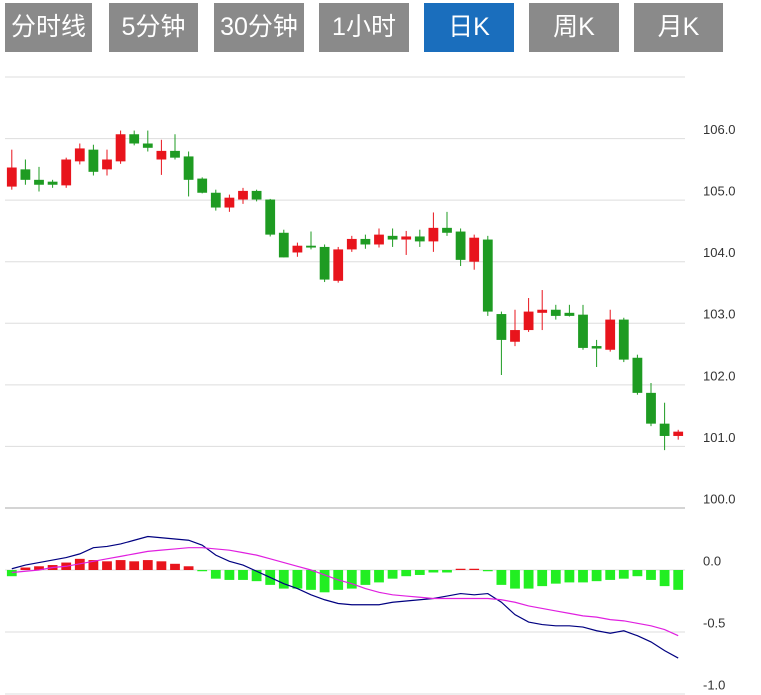 The height and width of the screenshot is (695, 761). Describe the element at coordinates (719, 129) in the screenshot. I see `y-tick-label: 106.0` at that location.